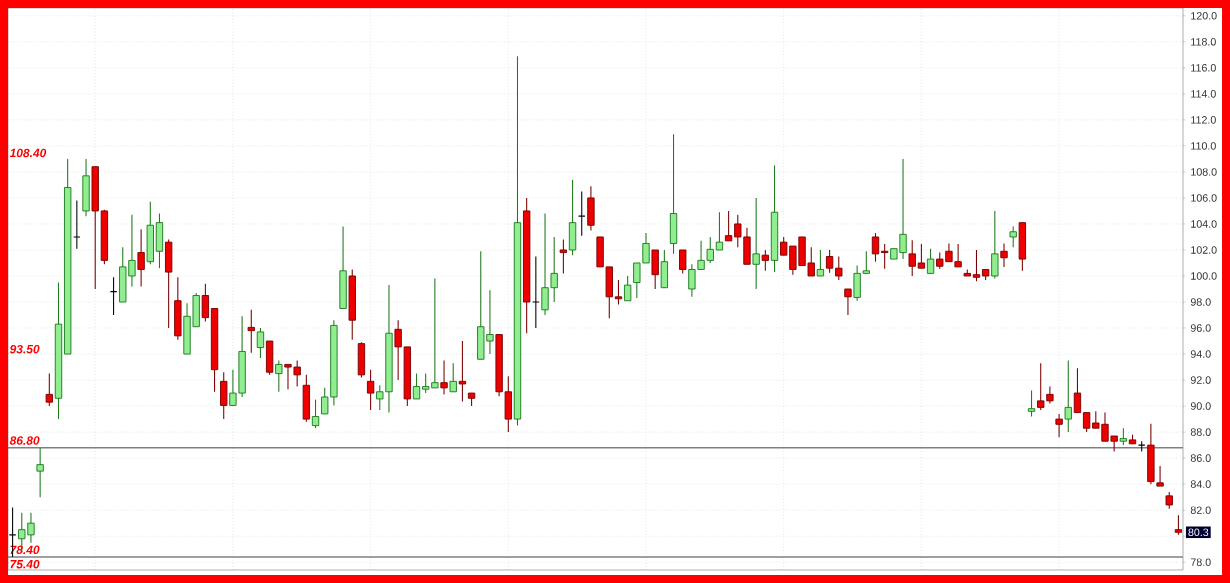  What do you see at coordinates (1200, 510) in the screenshot?
I see `y-tick-label: 82.0` at bounding box center [1200, 510].